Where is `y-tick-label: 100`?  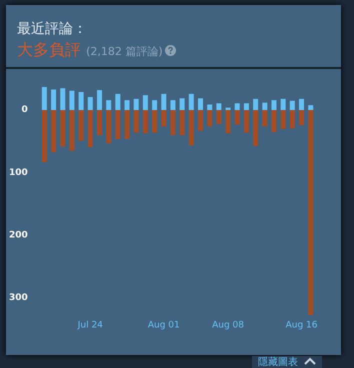
y-tick-label: 100 is located at coordinates (18, 173).